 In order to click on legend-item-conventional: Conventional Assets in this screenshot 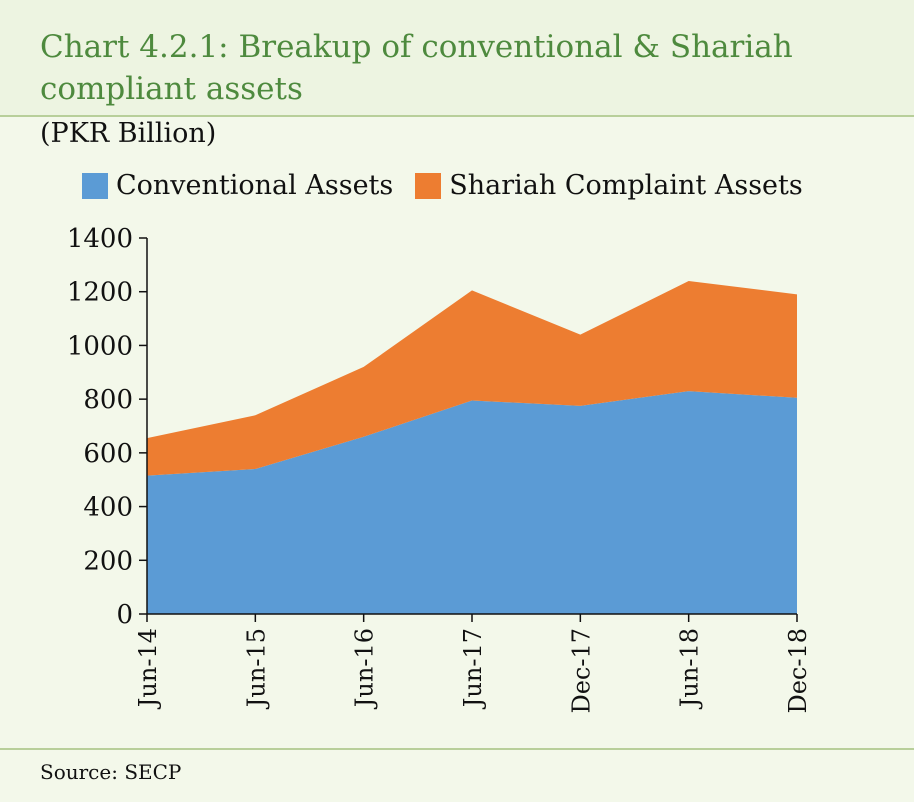, I will do `click(237, 185)`.